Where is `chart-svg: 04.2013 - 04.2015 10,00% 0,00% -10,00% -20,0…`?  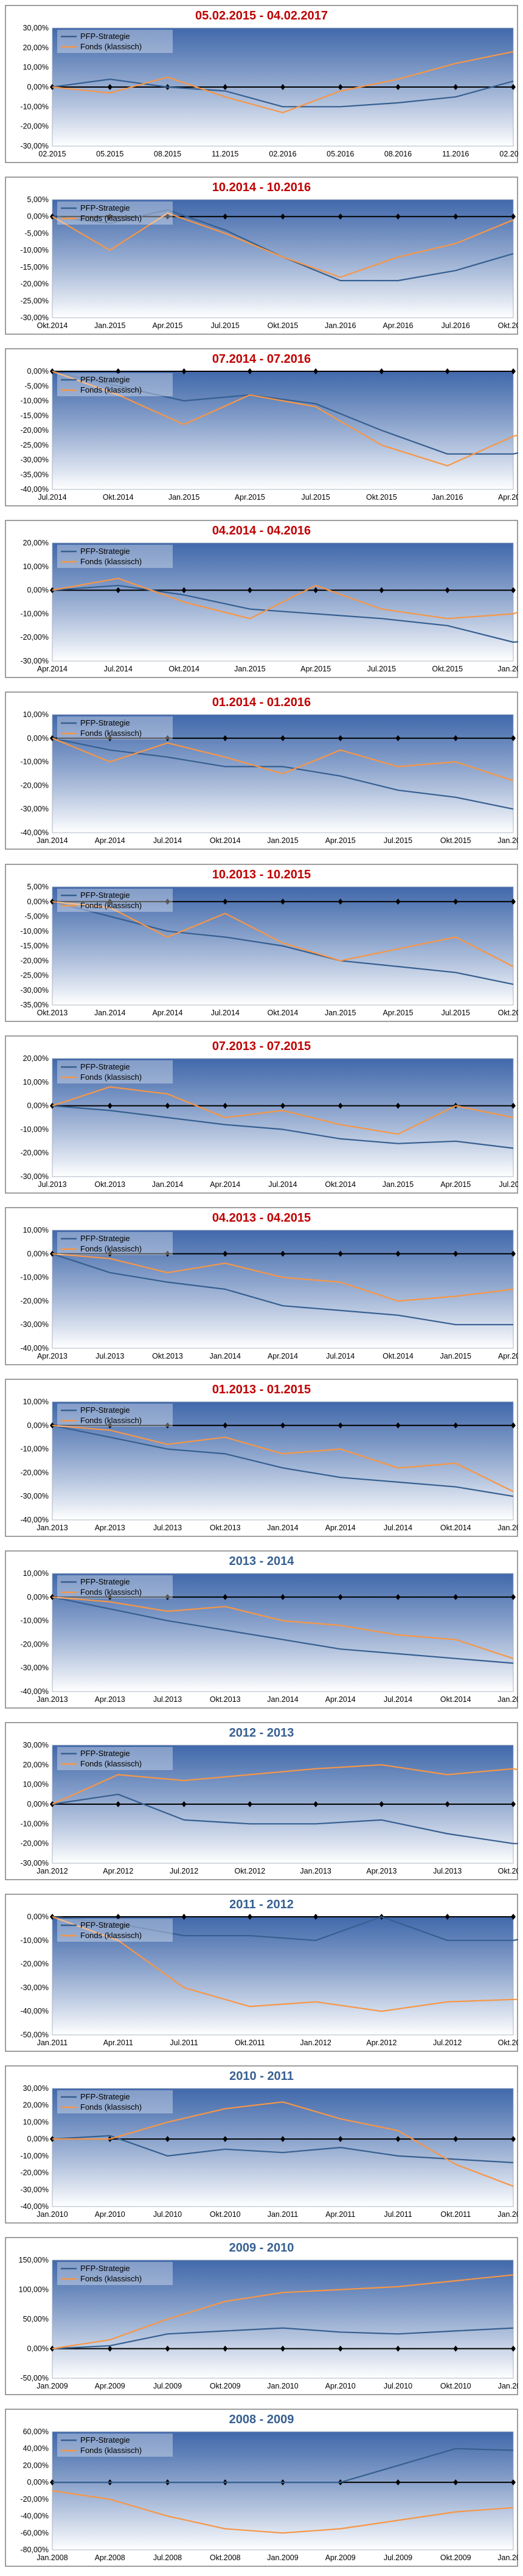 chart-svg: 04.2013 - 04.2015 10,00% 0,00% -10,00% -20,0… is located at coordinates (261, 1286).